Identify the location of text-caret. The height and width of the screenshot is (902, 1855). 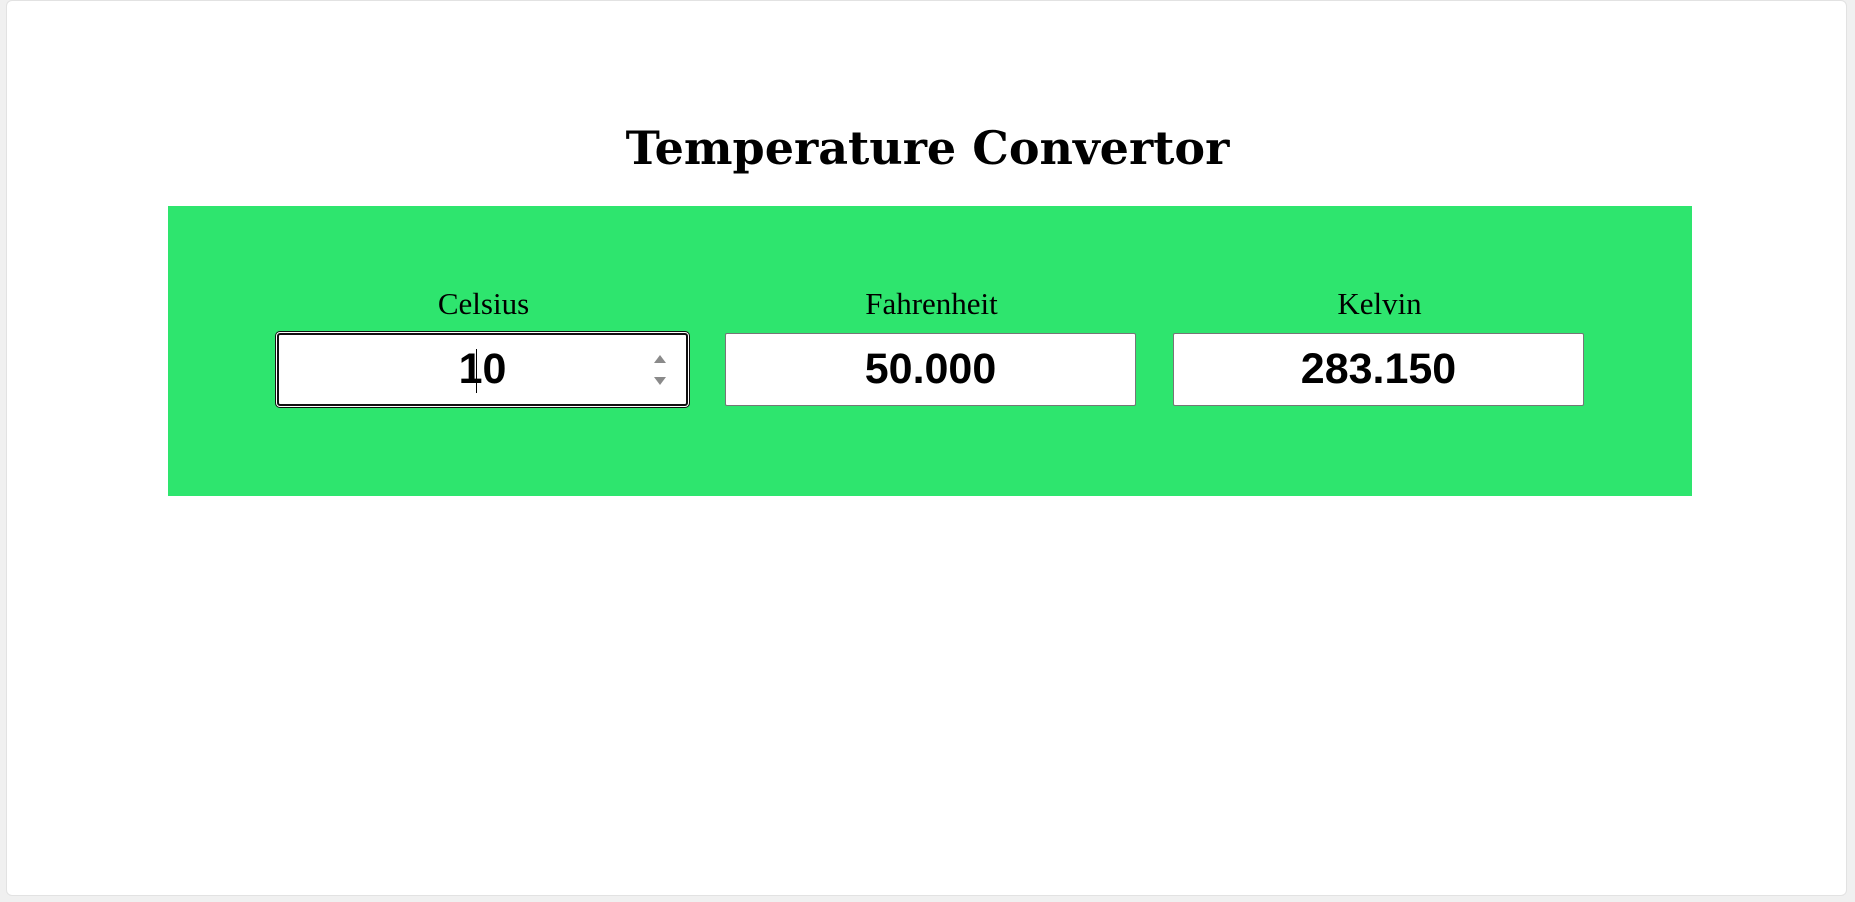
(476, 371).